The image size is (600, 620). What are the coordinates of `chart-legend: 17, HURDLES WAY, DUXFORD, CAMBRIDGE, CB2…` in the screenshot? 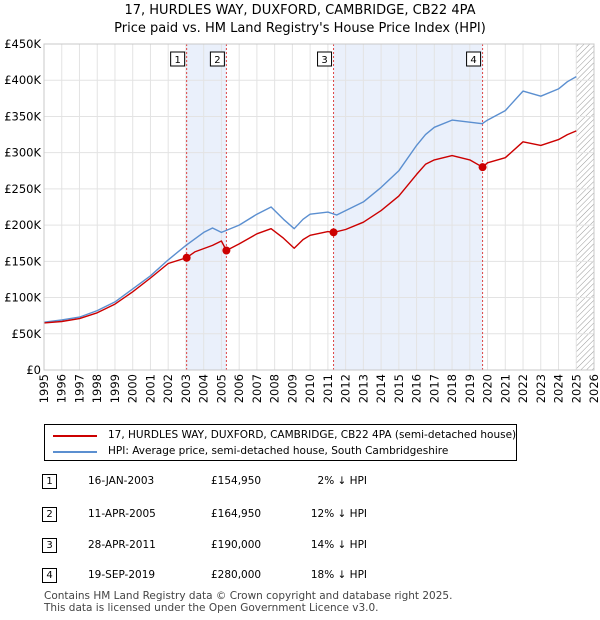 It's located at (280, 442).